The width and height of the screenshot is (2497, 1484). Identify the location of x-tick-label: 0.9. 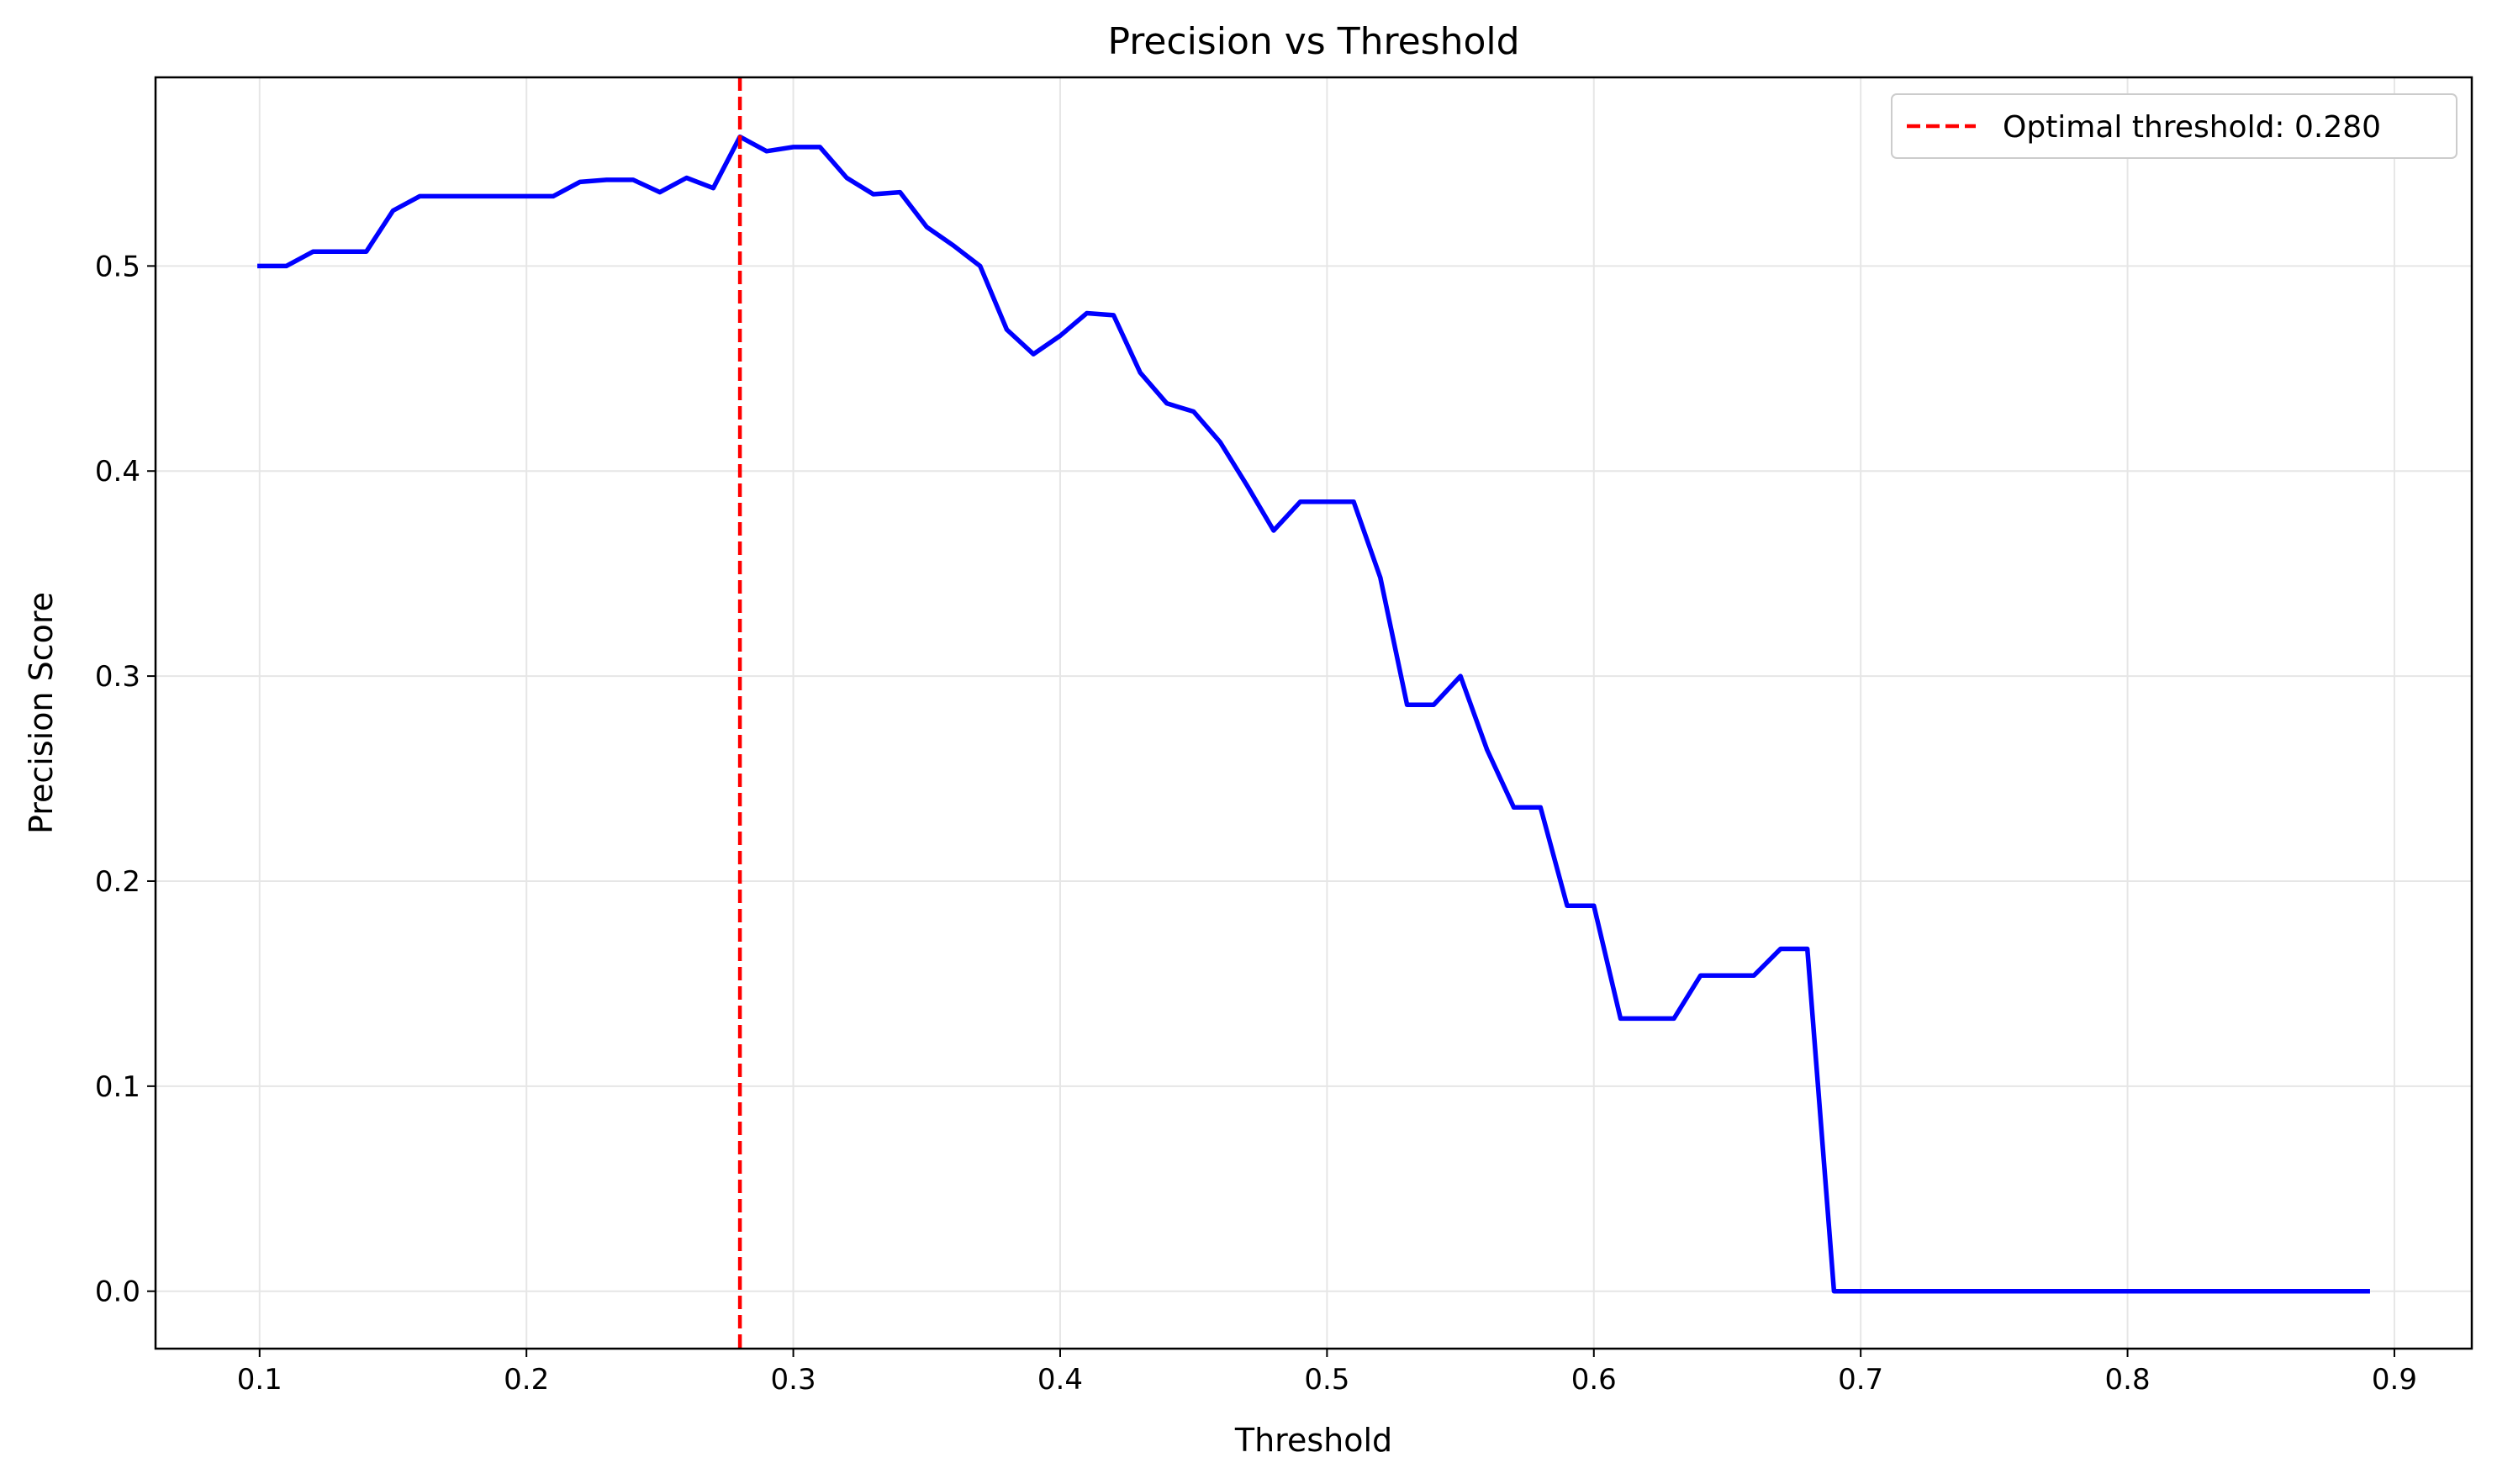
(2394, 1380).